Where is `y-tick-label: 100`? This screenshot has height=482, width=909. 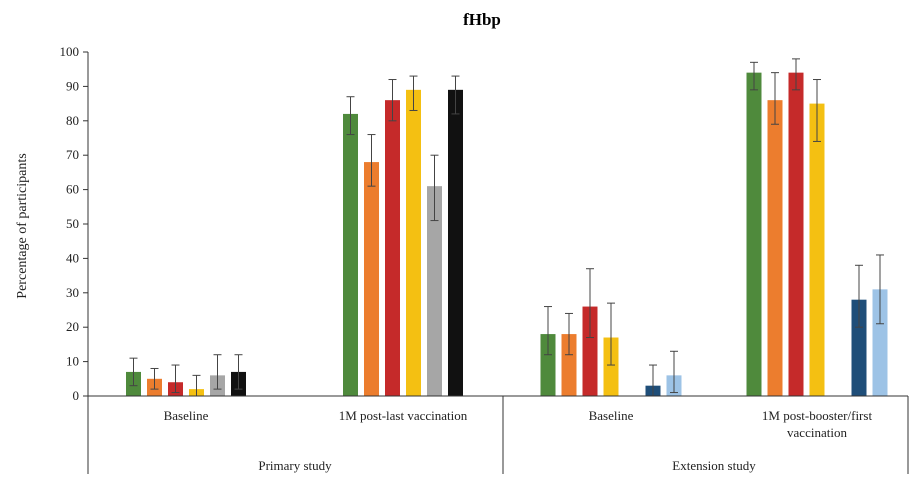 y-tick-label: 100 is located at coordinates (70, 51).